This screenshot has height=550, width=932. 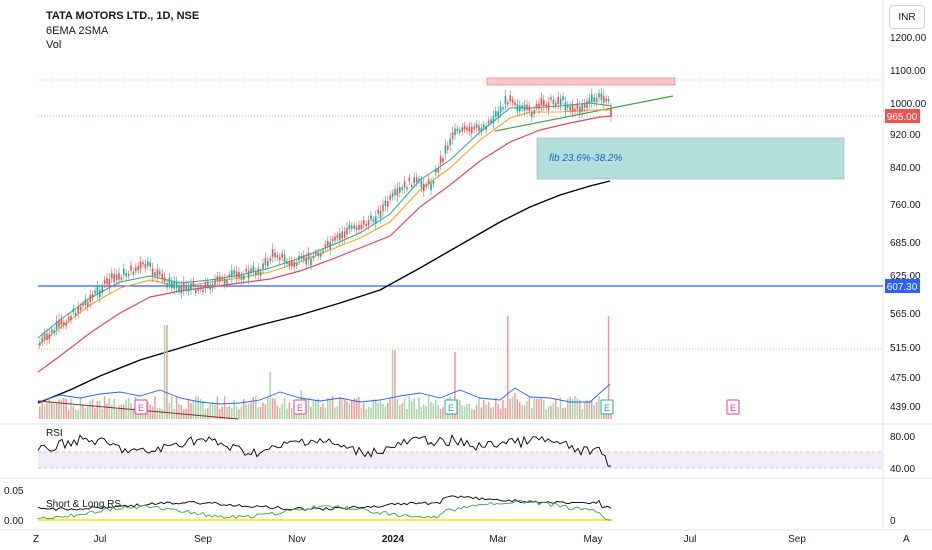 I want to click on resistance-zone, so click(x=581, y=81).